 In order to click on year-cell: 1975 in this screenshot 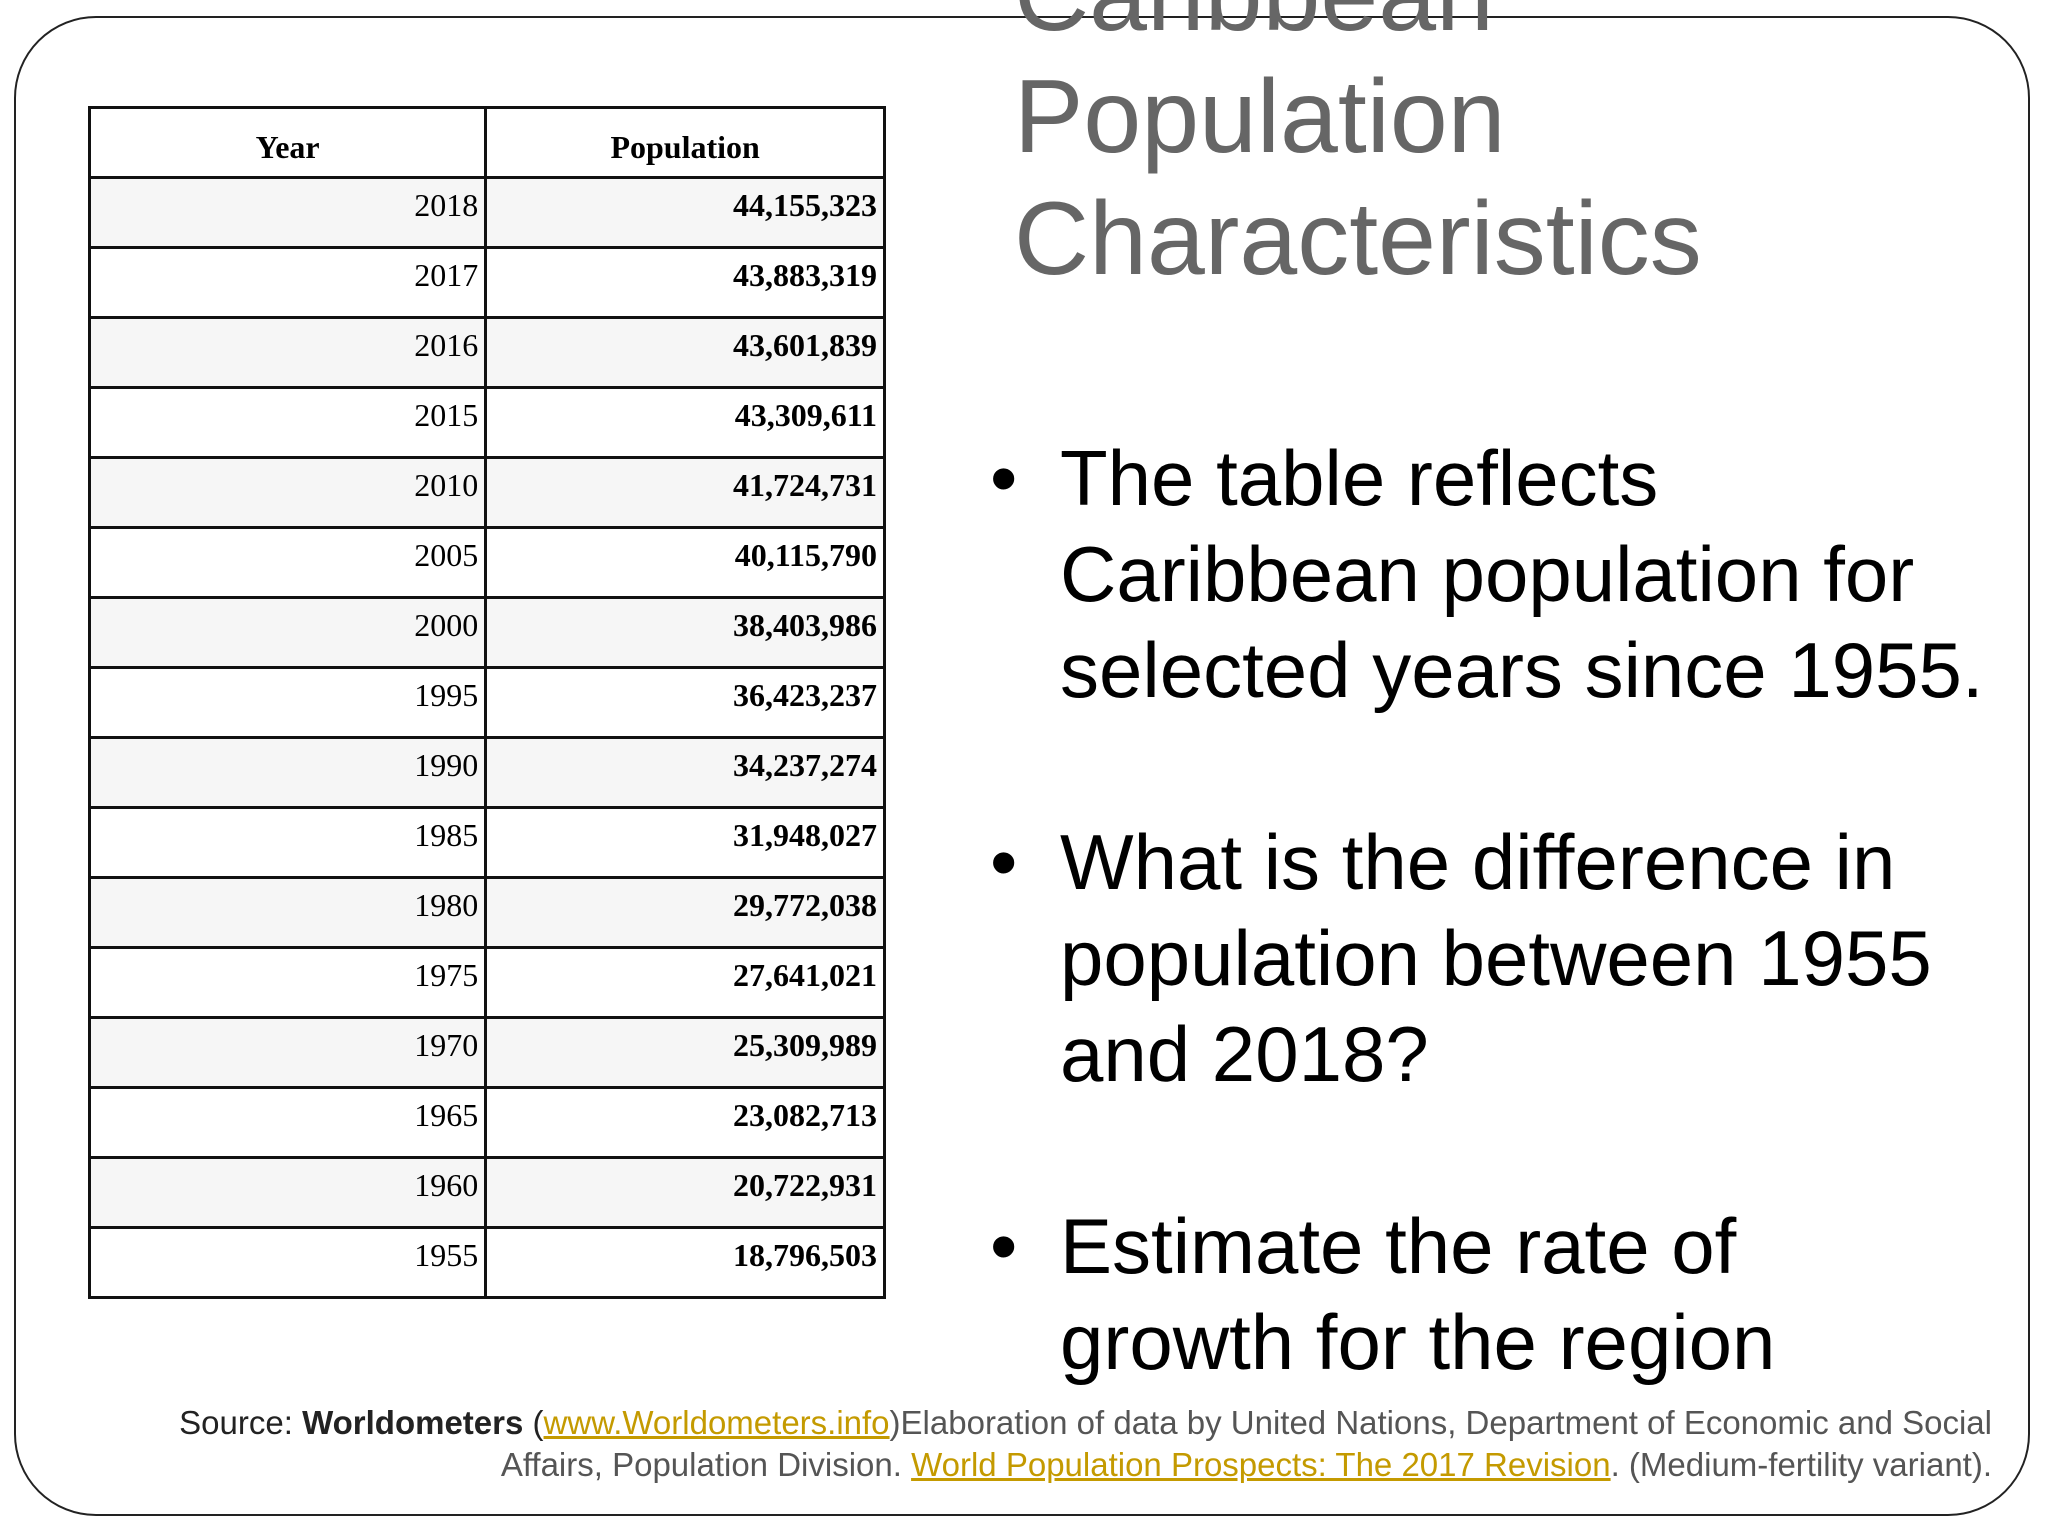, I will do `click(287, 982)`.